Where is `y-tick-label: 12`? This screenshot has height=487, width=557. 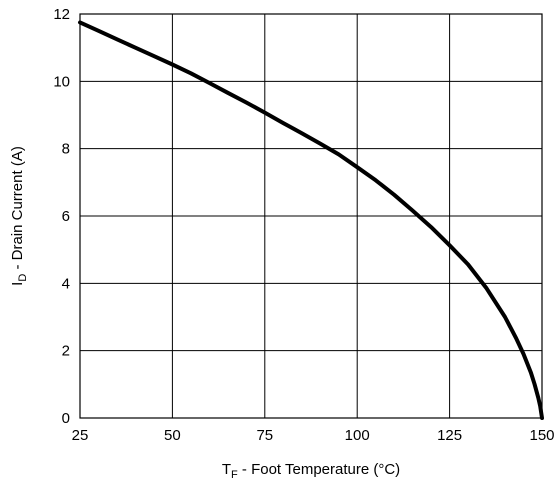
y-tick-label: 12 is located at coordinates (61, 14).